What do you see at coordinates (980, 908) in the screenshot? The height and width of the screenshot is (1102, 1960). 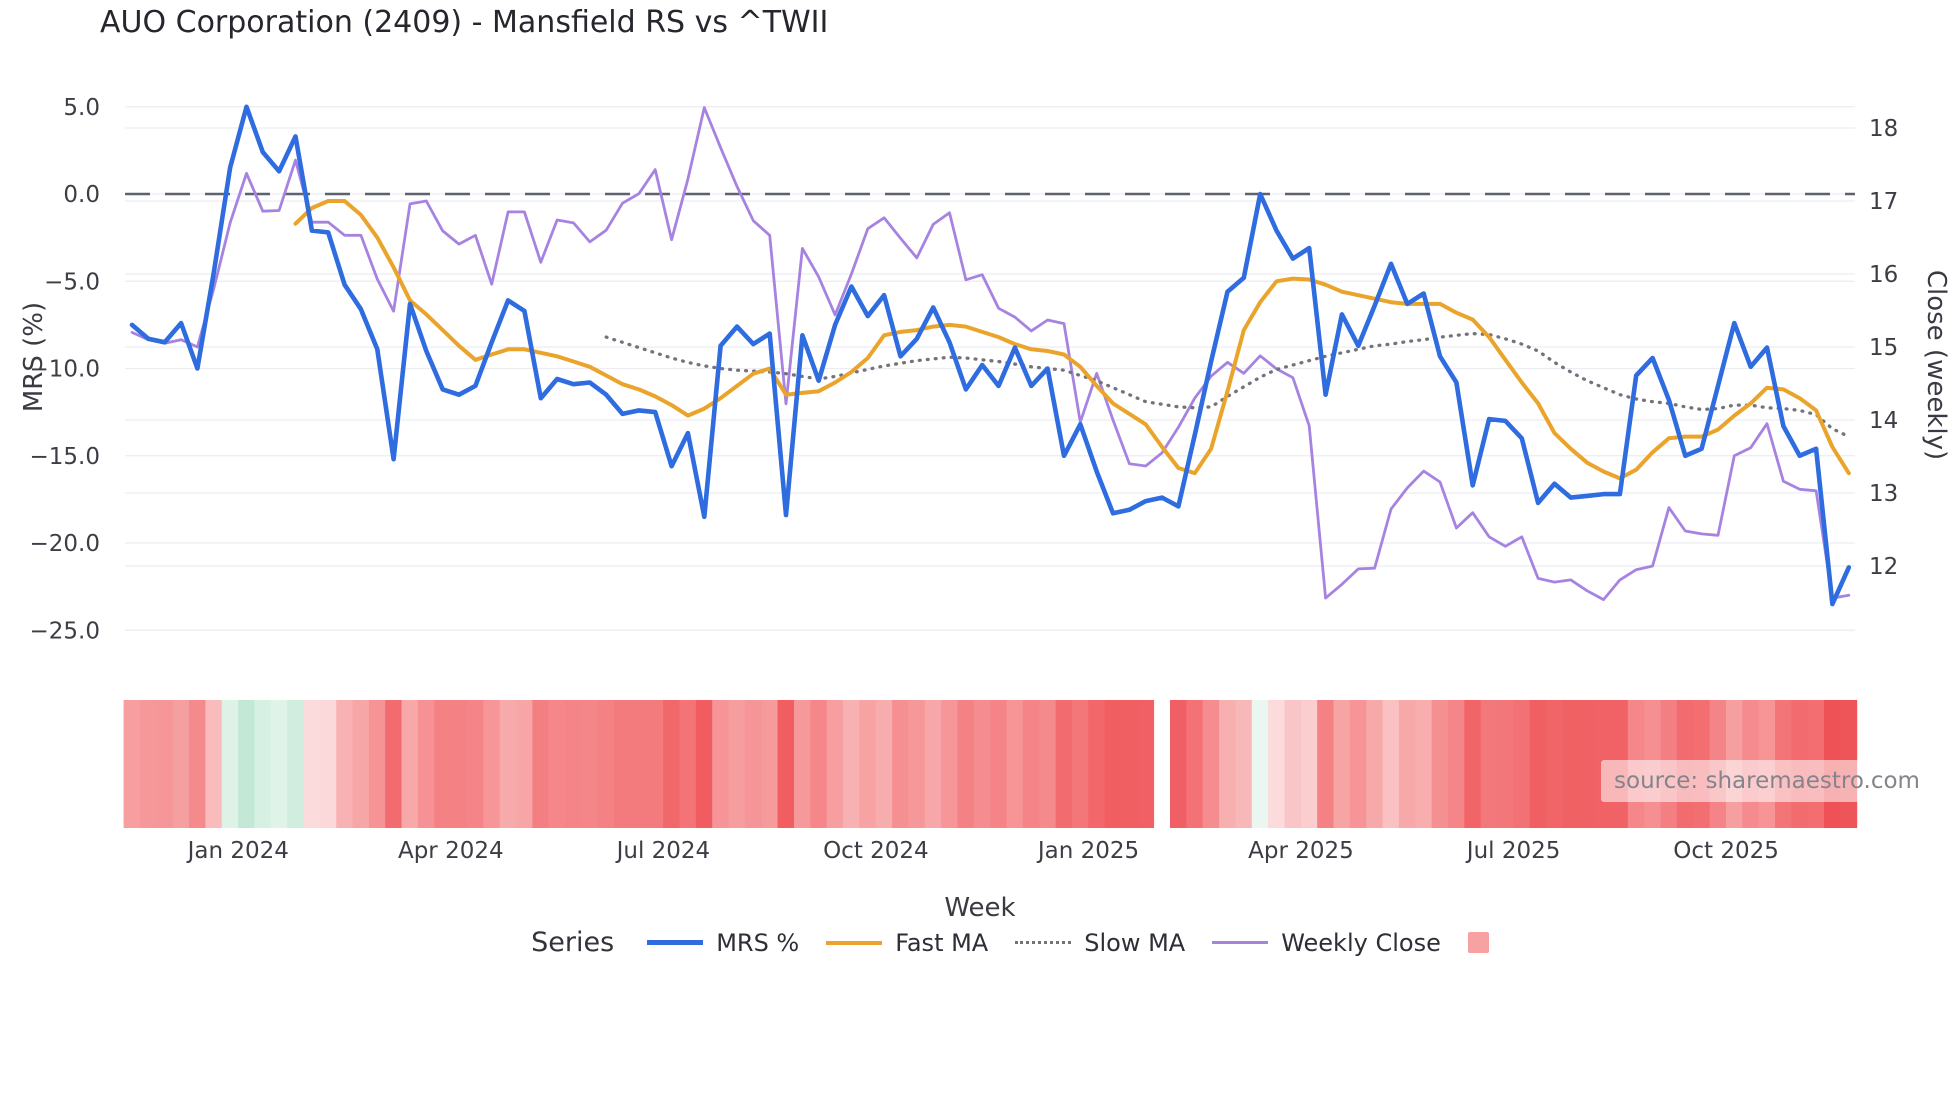 I see `x-axis-title: Week` at bounding box center [980, 908].